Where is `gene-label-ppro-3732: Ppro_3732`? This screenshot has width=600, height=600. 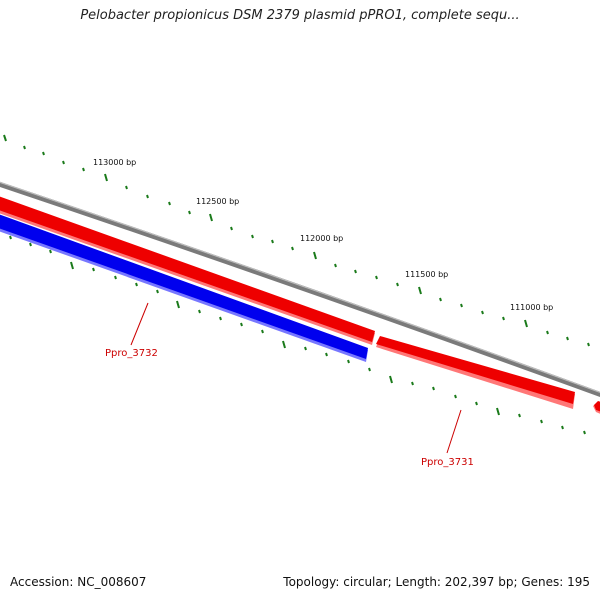
gene-label-ppro-3732: Ppro_3732 is located at coordinates (131, 353).